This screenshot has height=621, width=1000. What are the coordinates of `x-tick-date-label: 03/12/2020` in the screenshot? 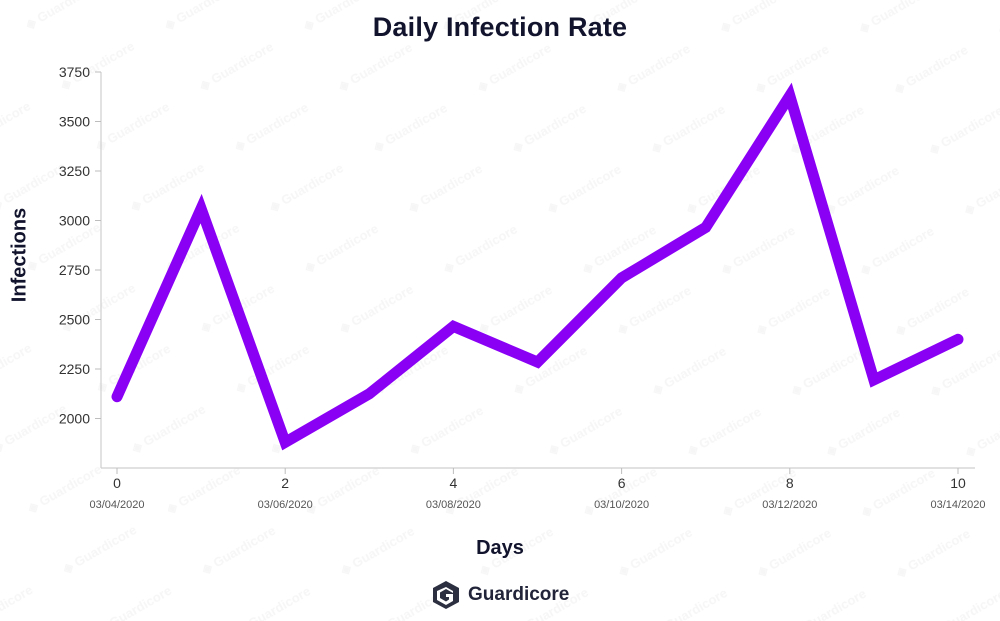 It's located at (789, 505).